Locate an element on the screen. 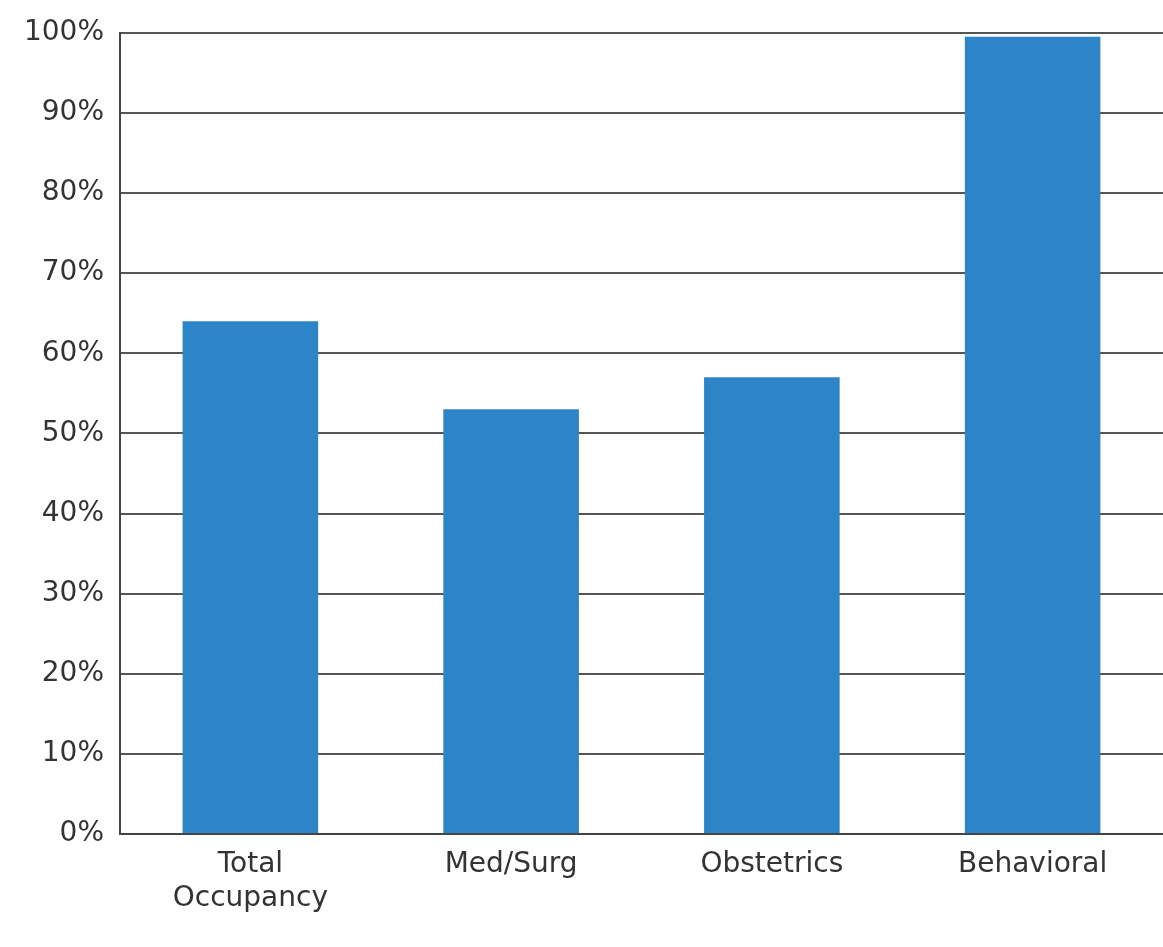  x-tick-label: Behavioral is located at coordinates (1032, 863).